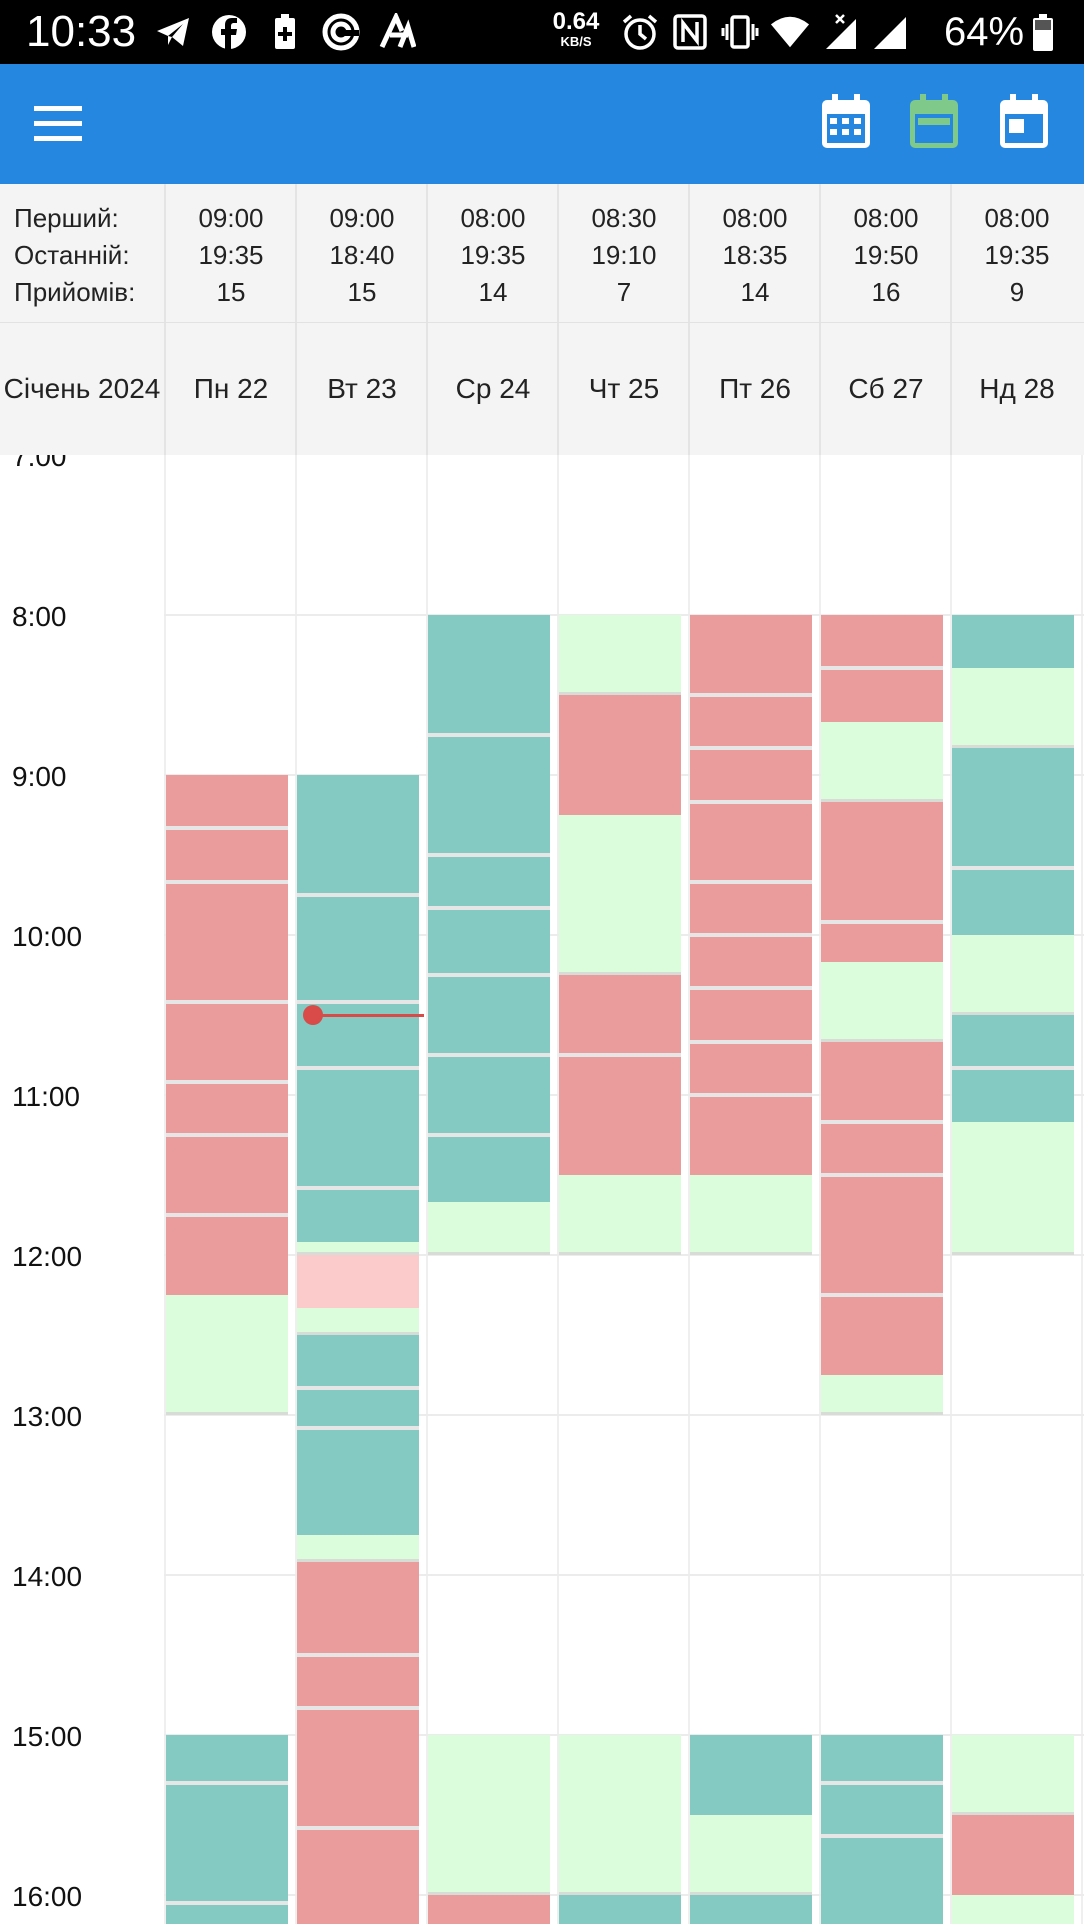  I want to click on calendar-week-icon, so click(934, 121).